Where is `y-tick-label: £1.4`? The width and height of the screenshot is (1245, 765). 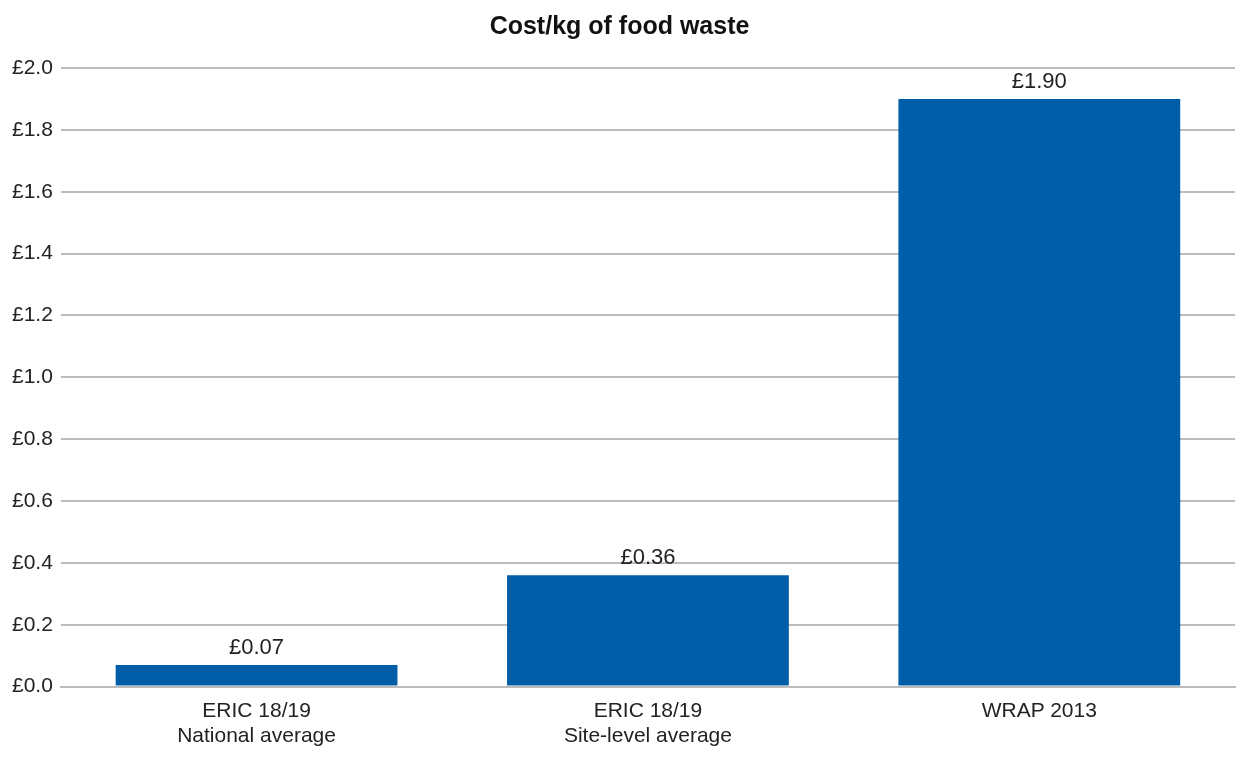
y-tick-label: £1.4 is located at coordinates (33, 252).